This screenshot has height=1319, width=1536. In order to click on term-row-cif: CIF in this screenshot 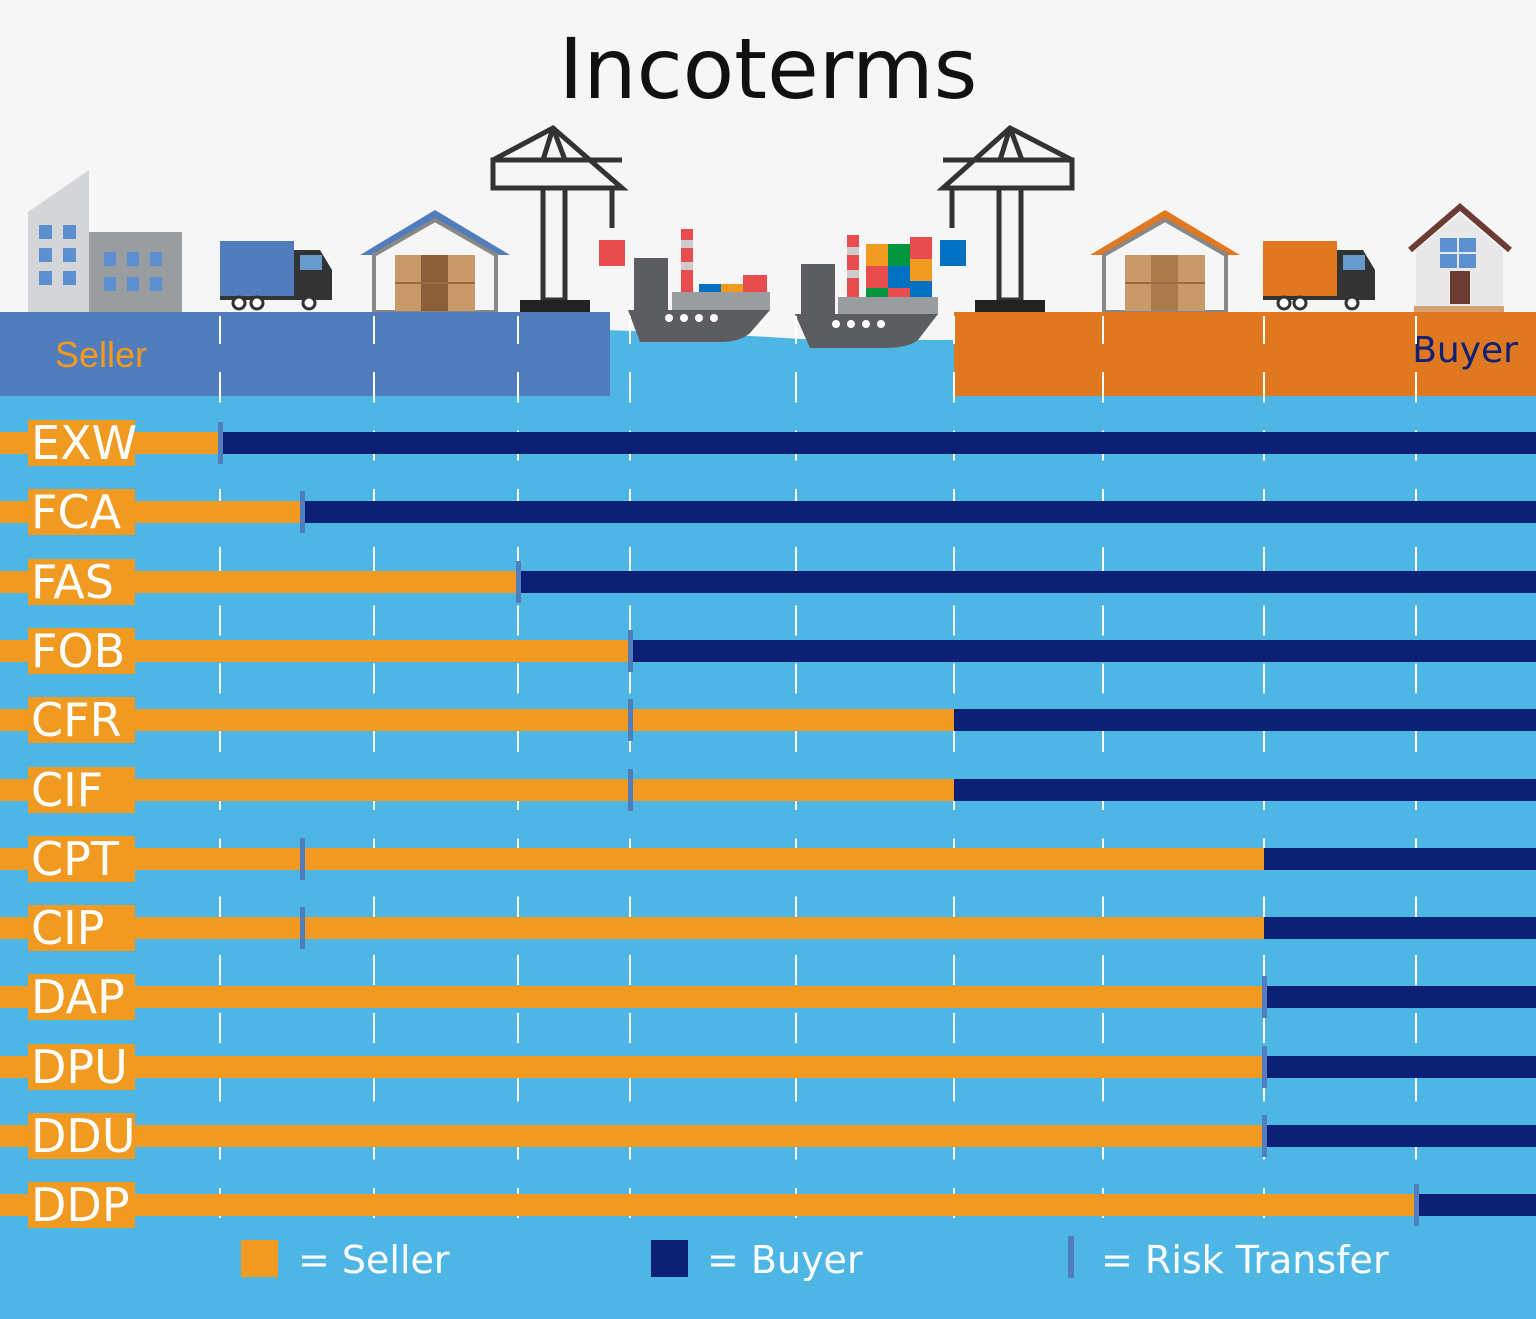, I will do `click(768, 789)`.